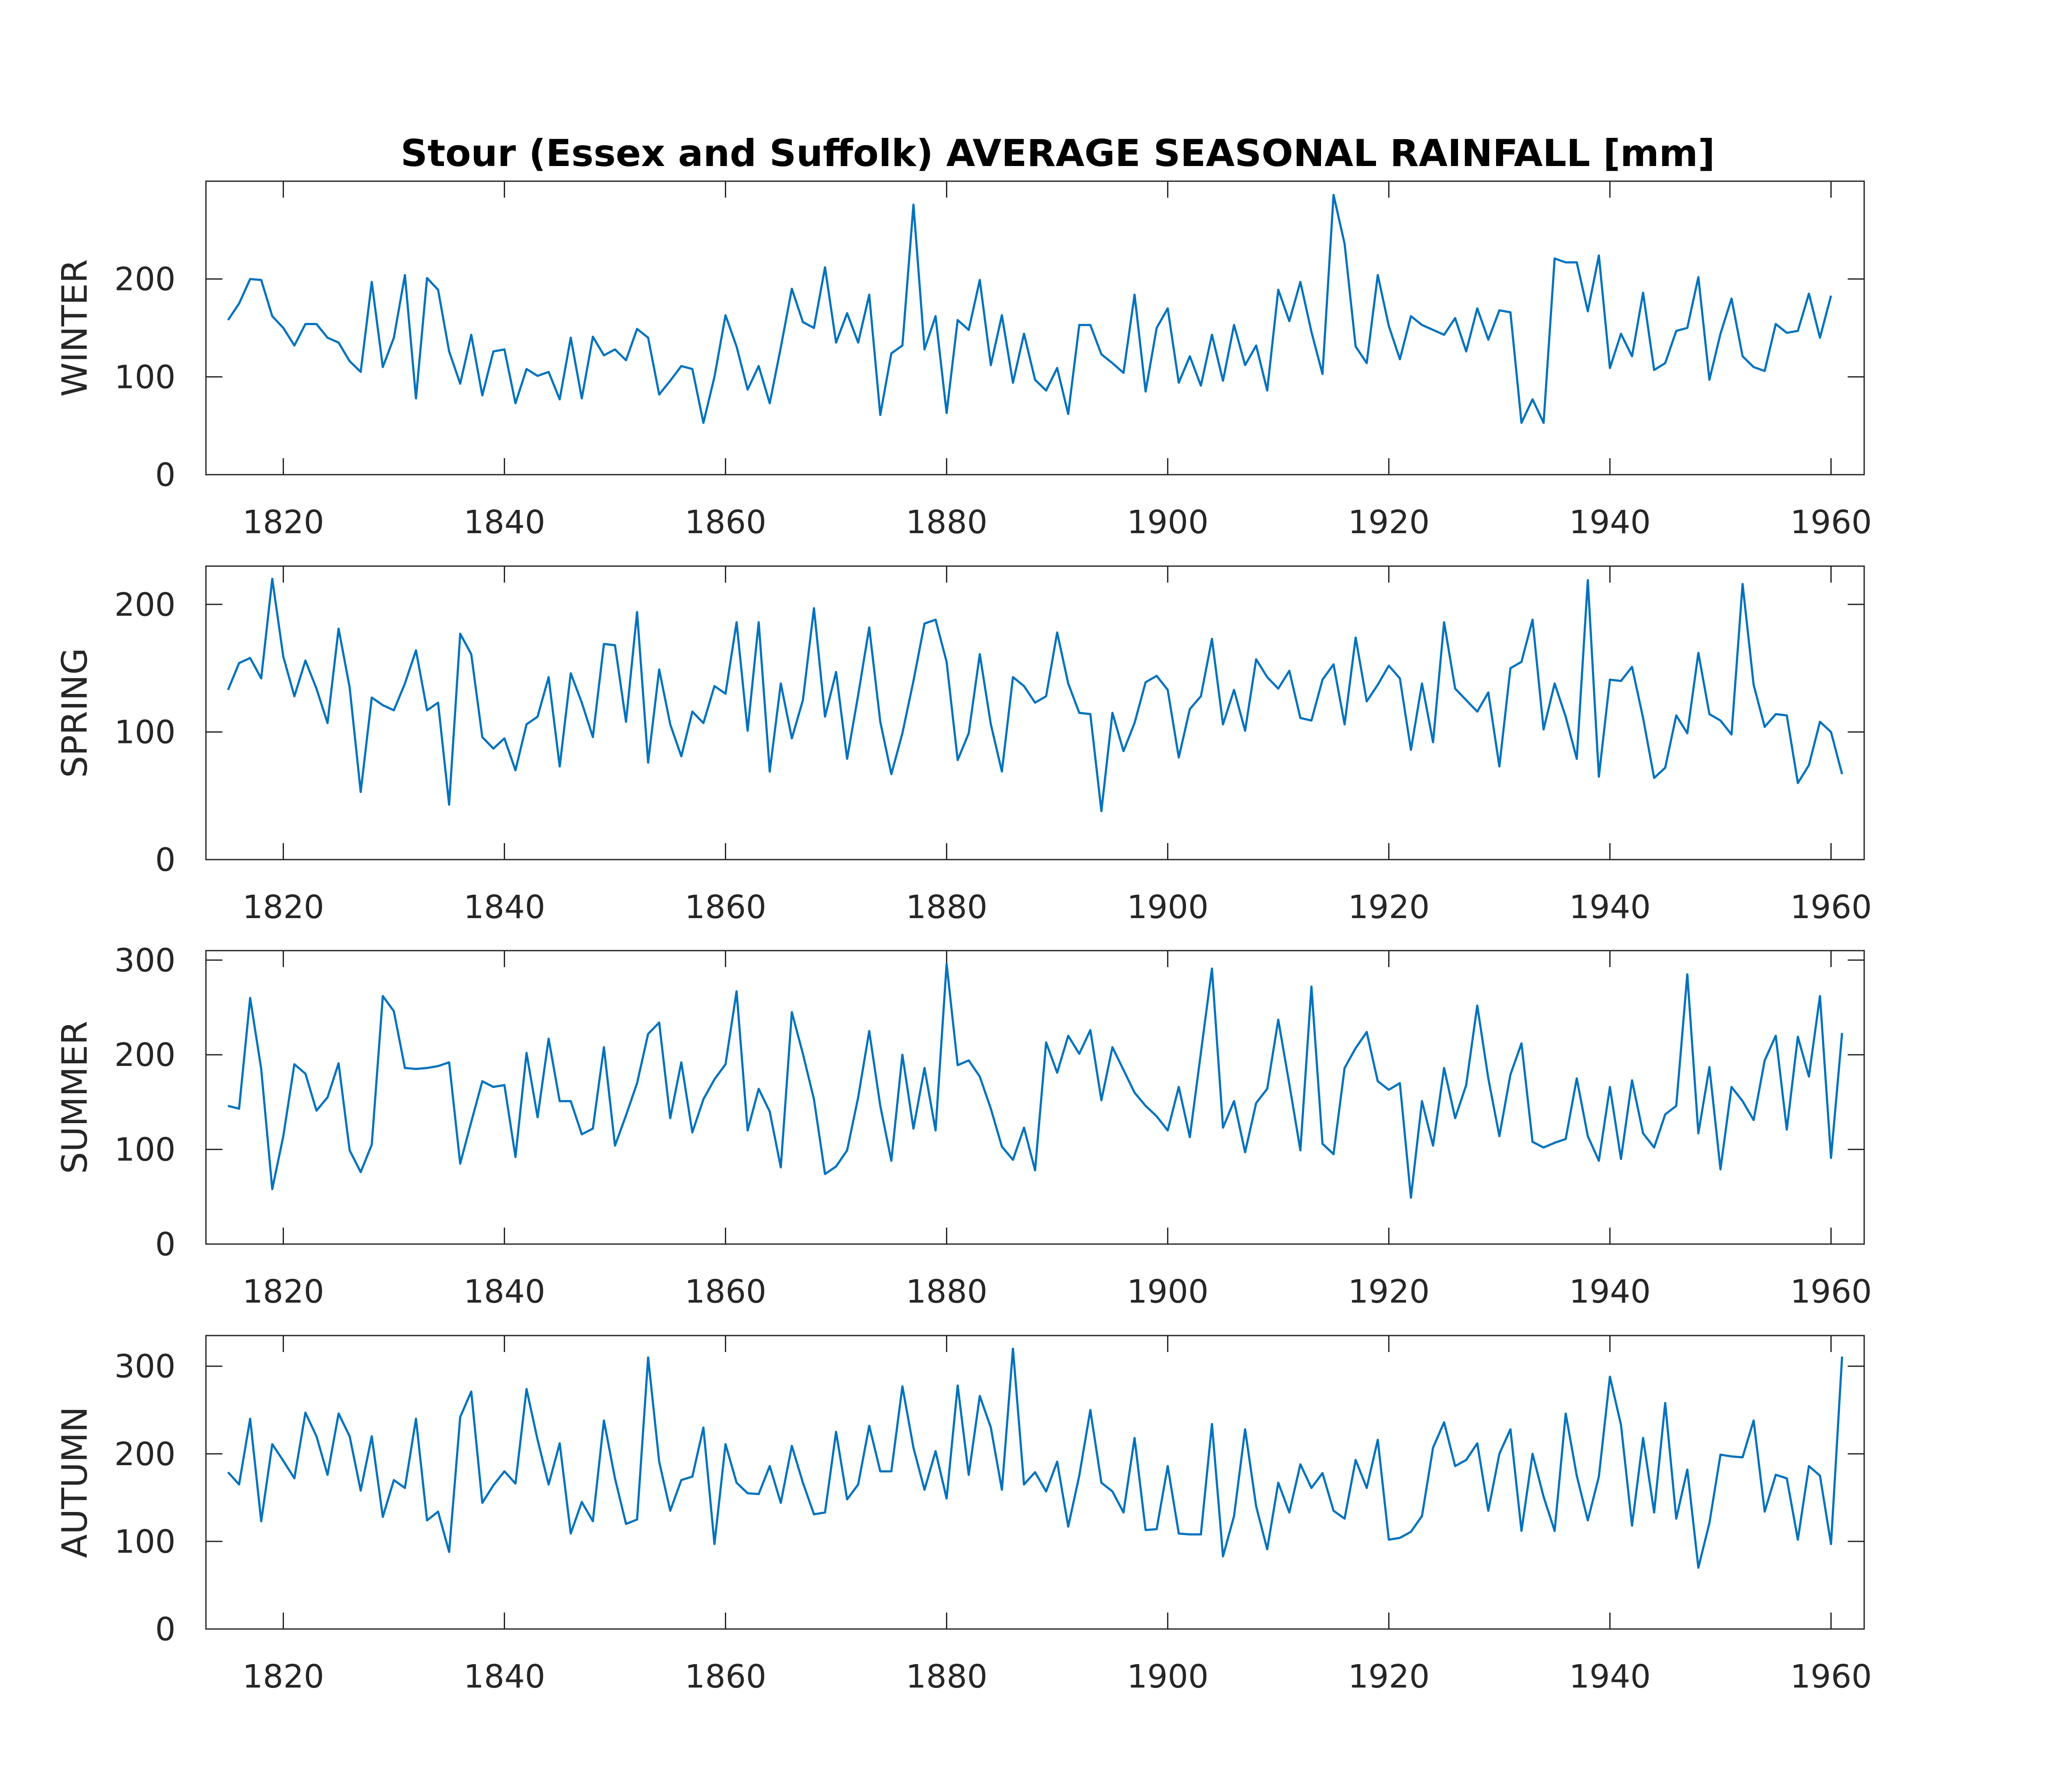 The height and width of the screenshot is (1792, 2048). I want to click on y-axis-label: SPRING, so click(75, 713).